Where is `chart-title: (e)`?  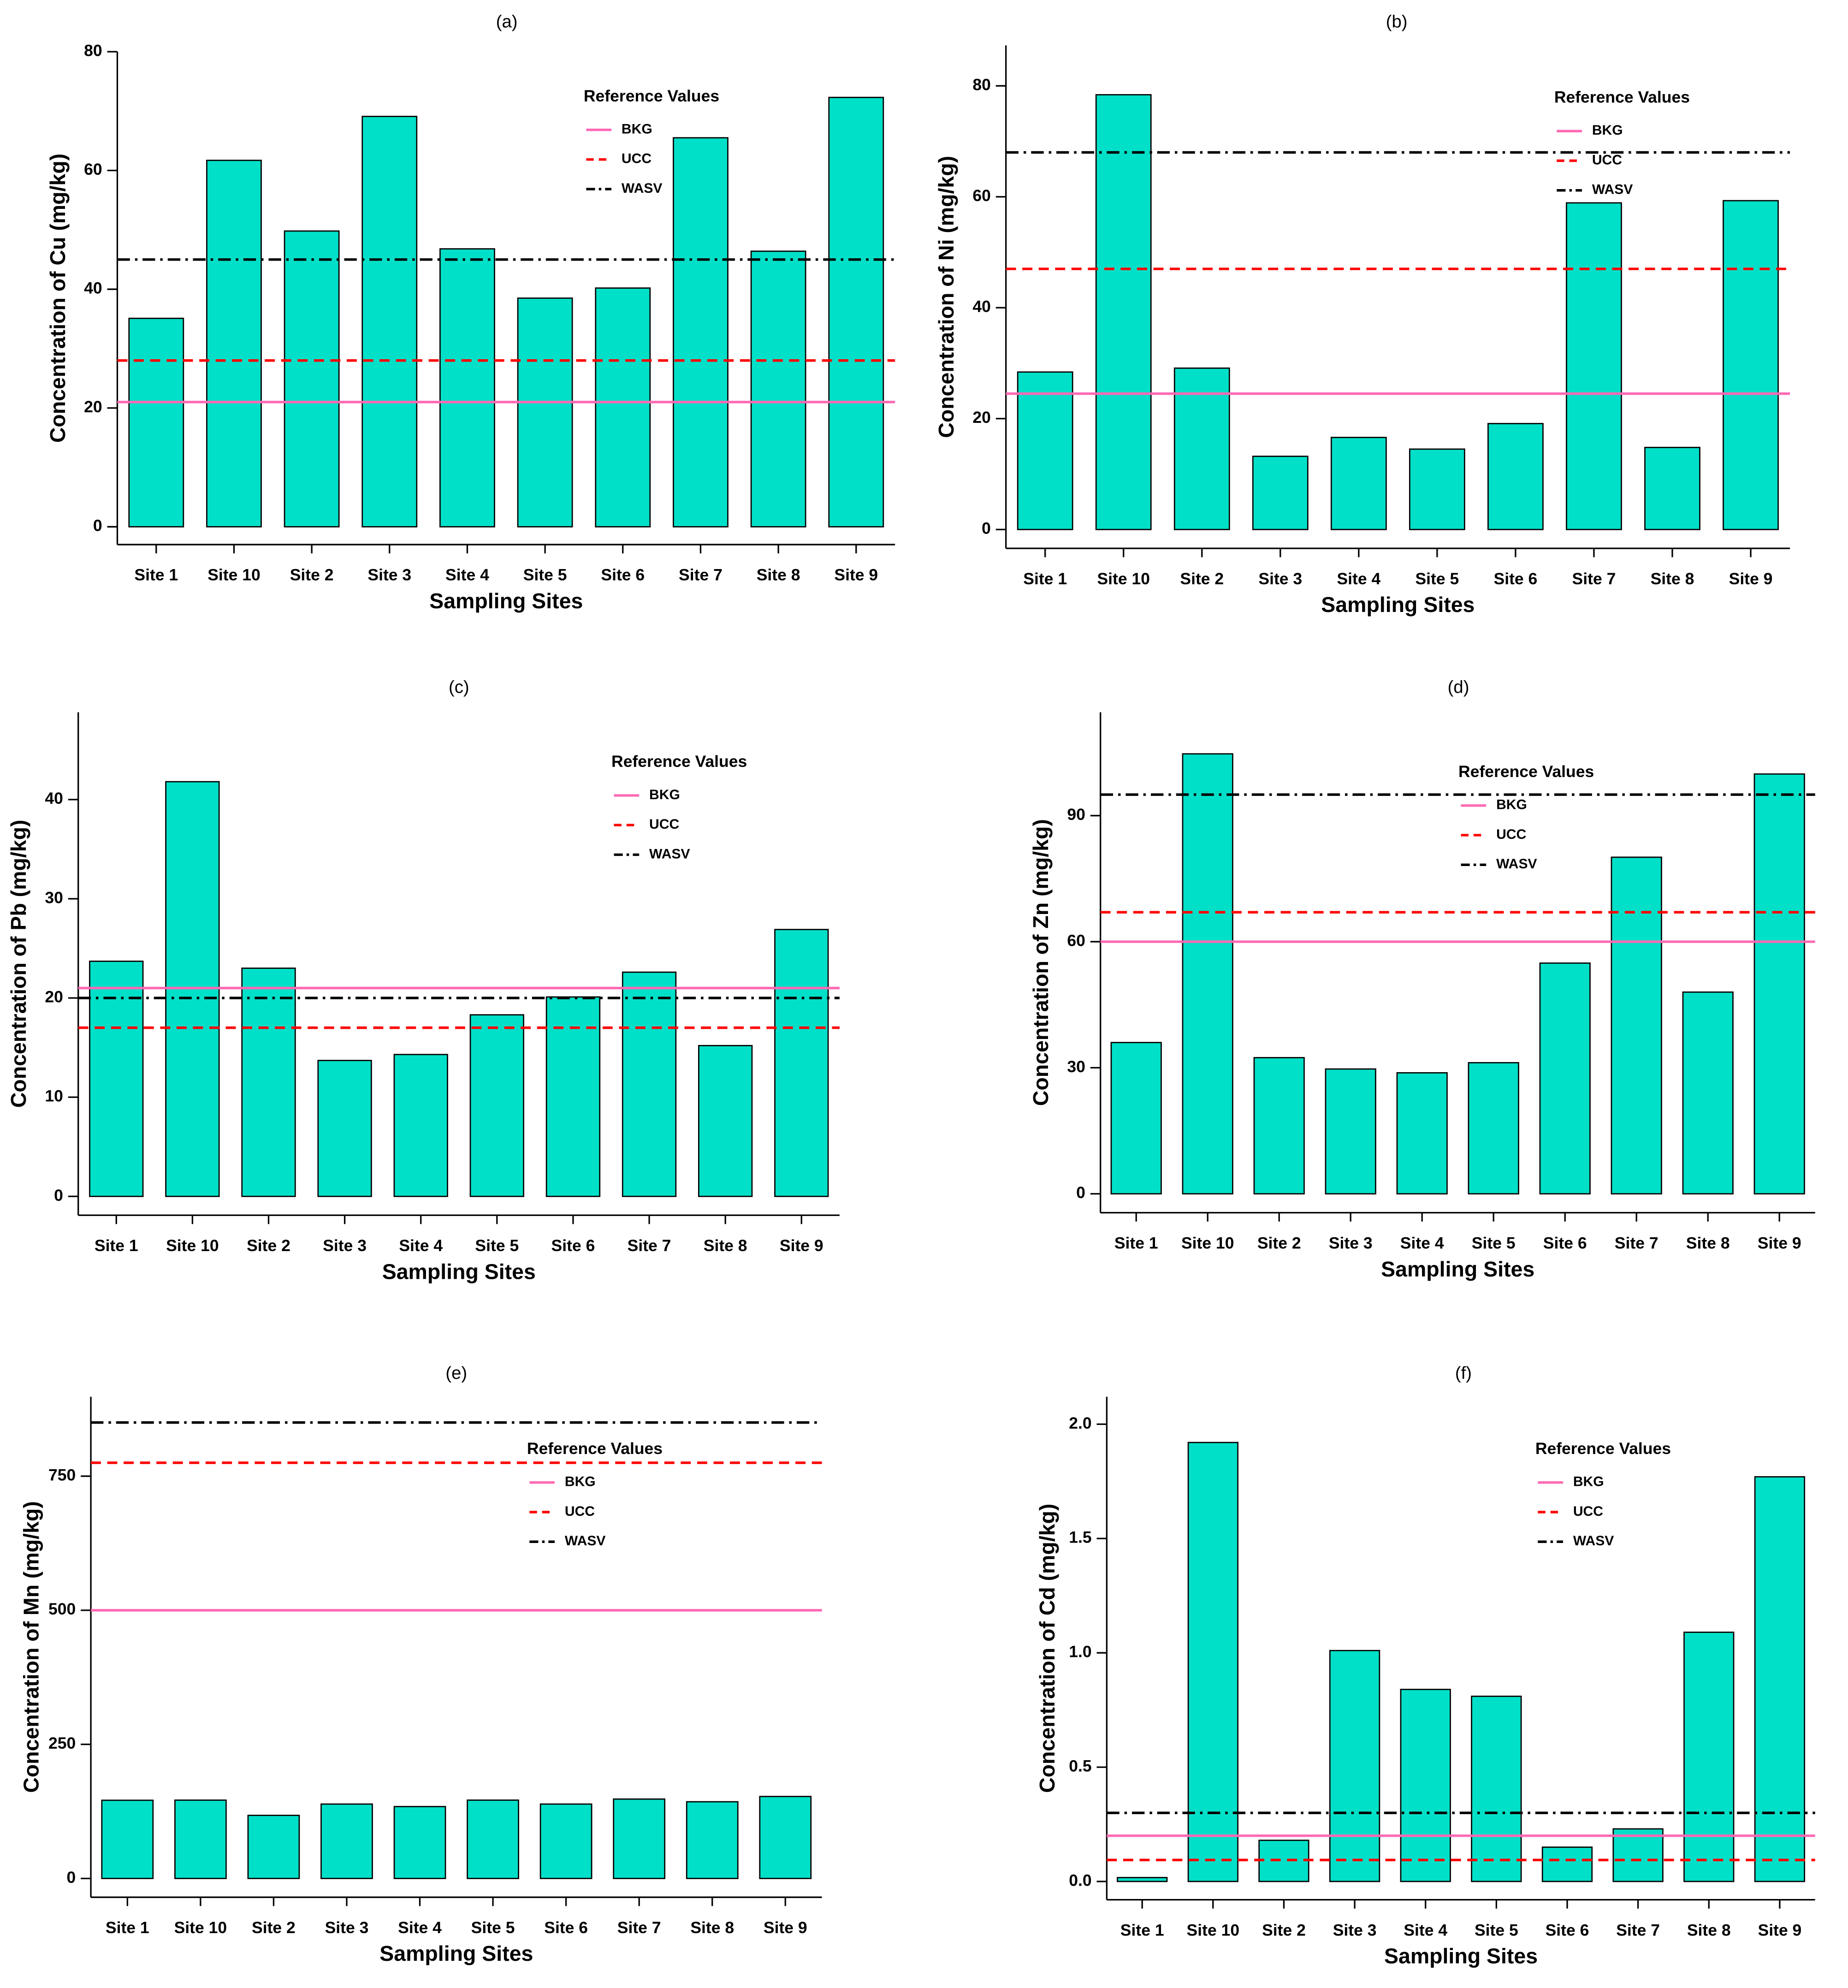 chart-title: (e) is located at coordinates (456, 1373).